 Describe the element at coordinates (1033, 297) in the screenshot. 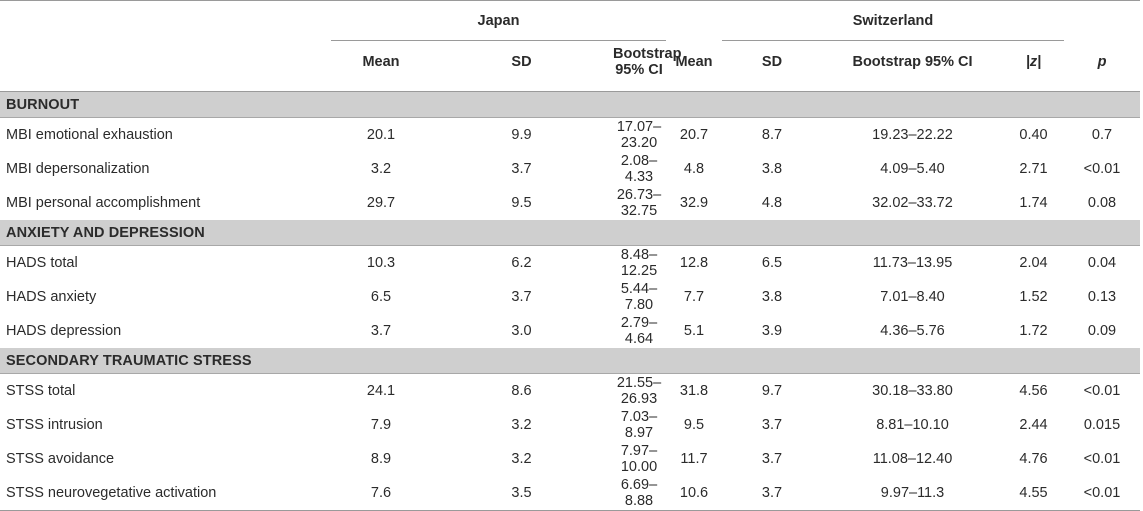

I see `z-value: 1.52` at that location.